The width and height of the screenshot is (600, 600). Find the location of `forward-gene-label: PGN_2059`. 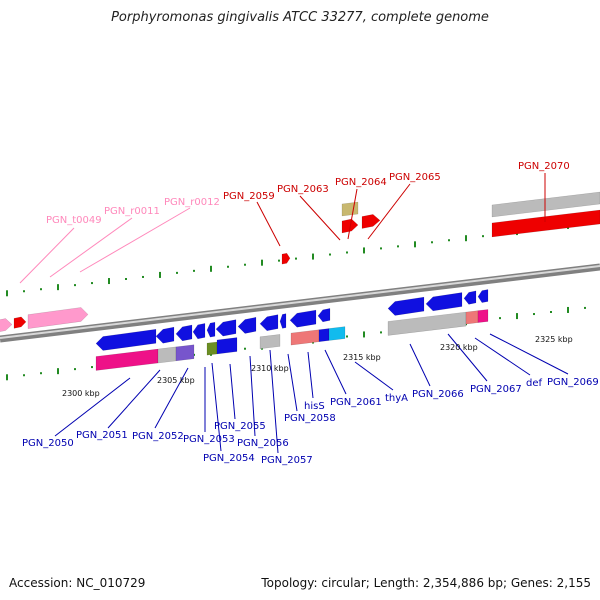

forward-gene-label: PGN_2059 is located at coordinates (249, 196).